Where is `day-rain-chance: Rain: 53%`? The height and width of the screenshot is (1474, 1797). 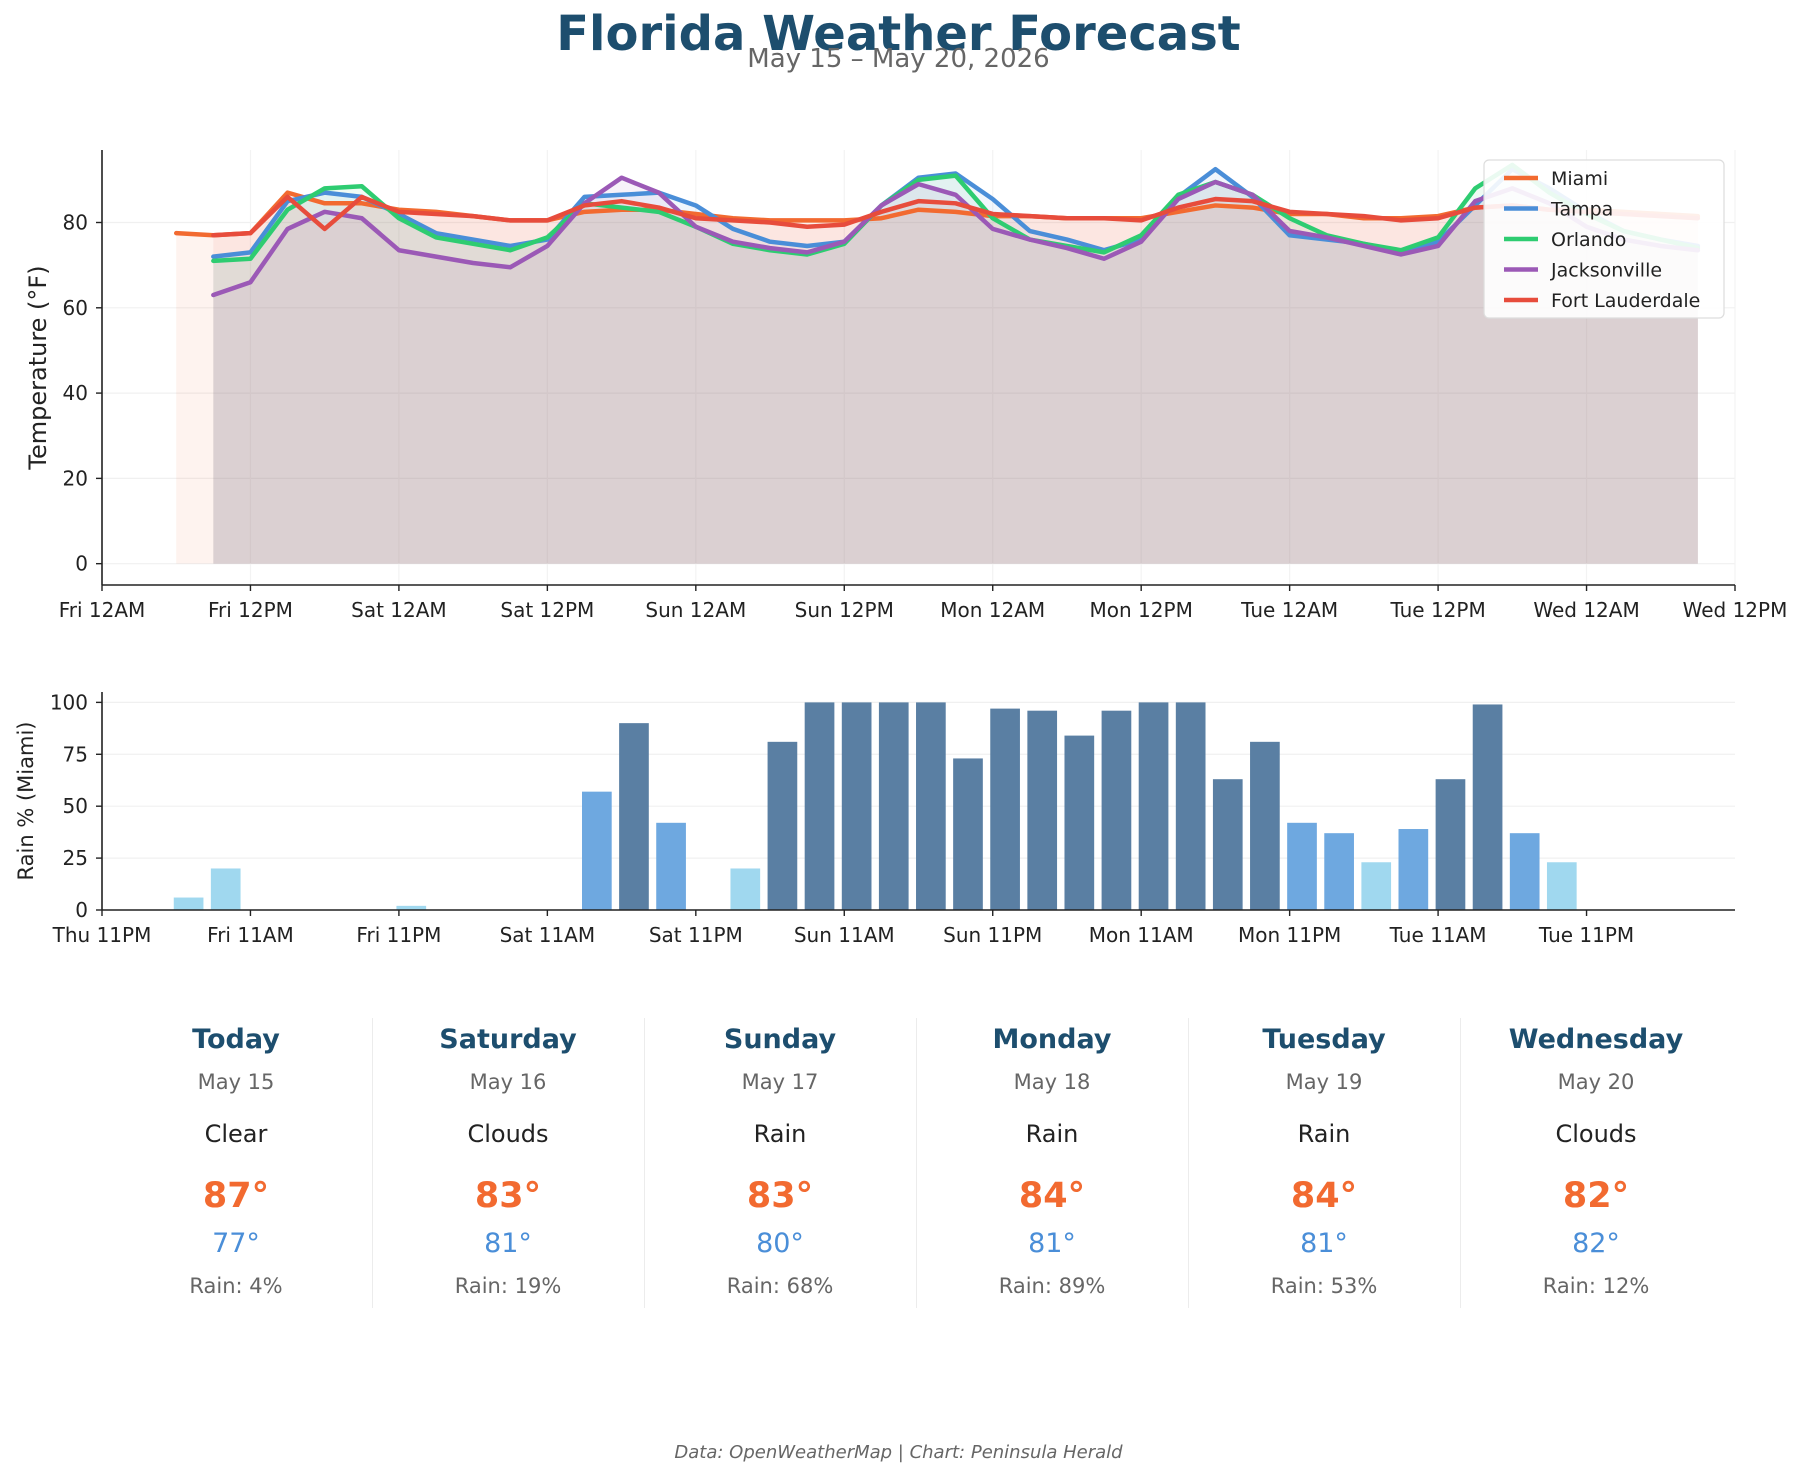
day-rain-chance: Rain: 53% is located at coordinates (1324, 1286).